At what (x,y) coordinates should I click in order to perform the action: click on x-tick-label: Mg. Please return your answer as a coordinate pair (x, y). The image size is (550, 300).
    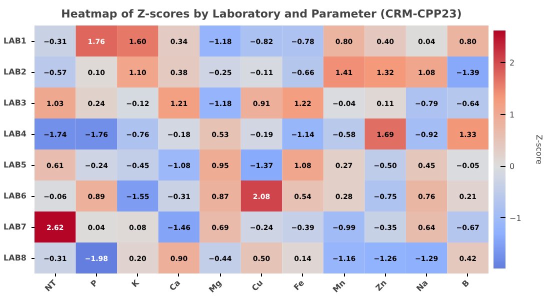
    Looking at the image, I should click on (215, 286).